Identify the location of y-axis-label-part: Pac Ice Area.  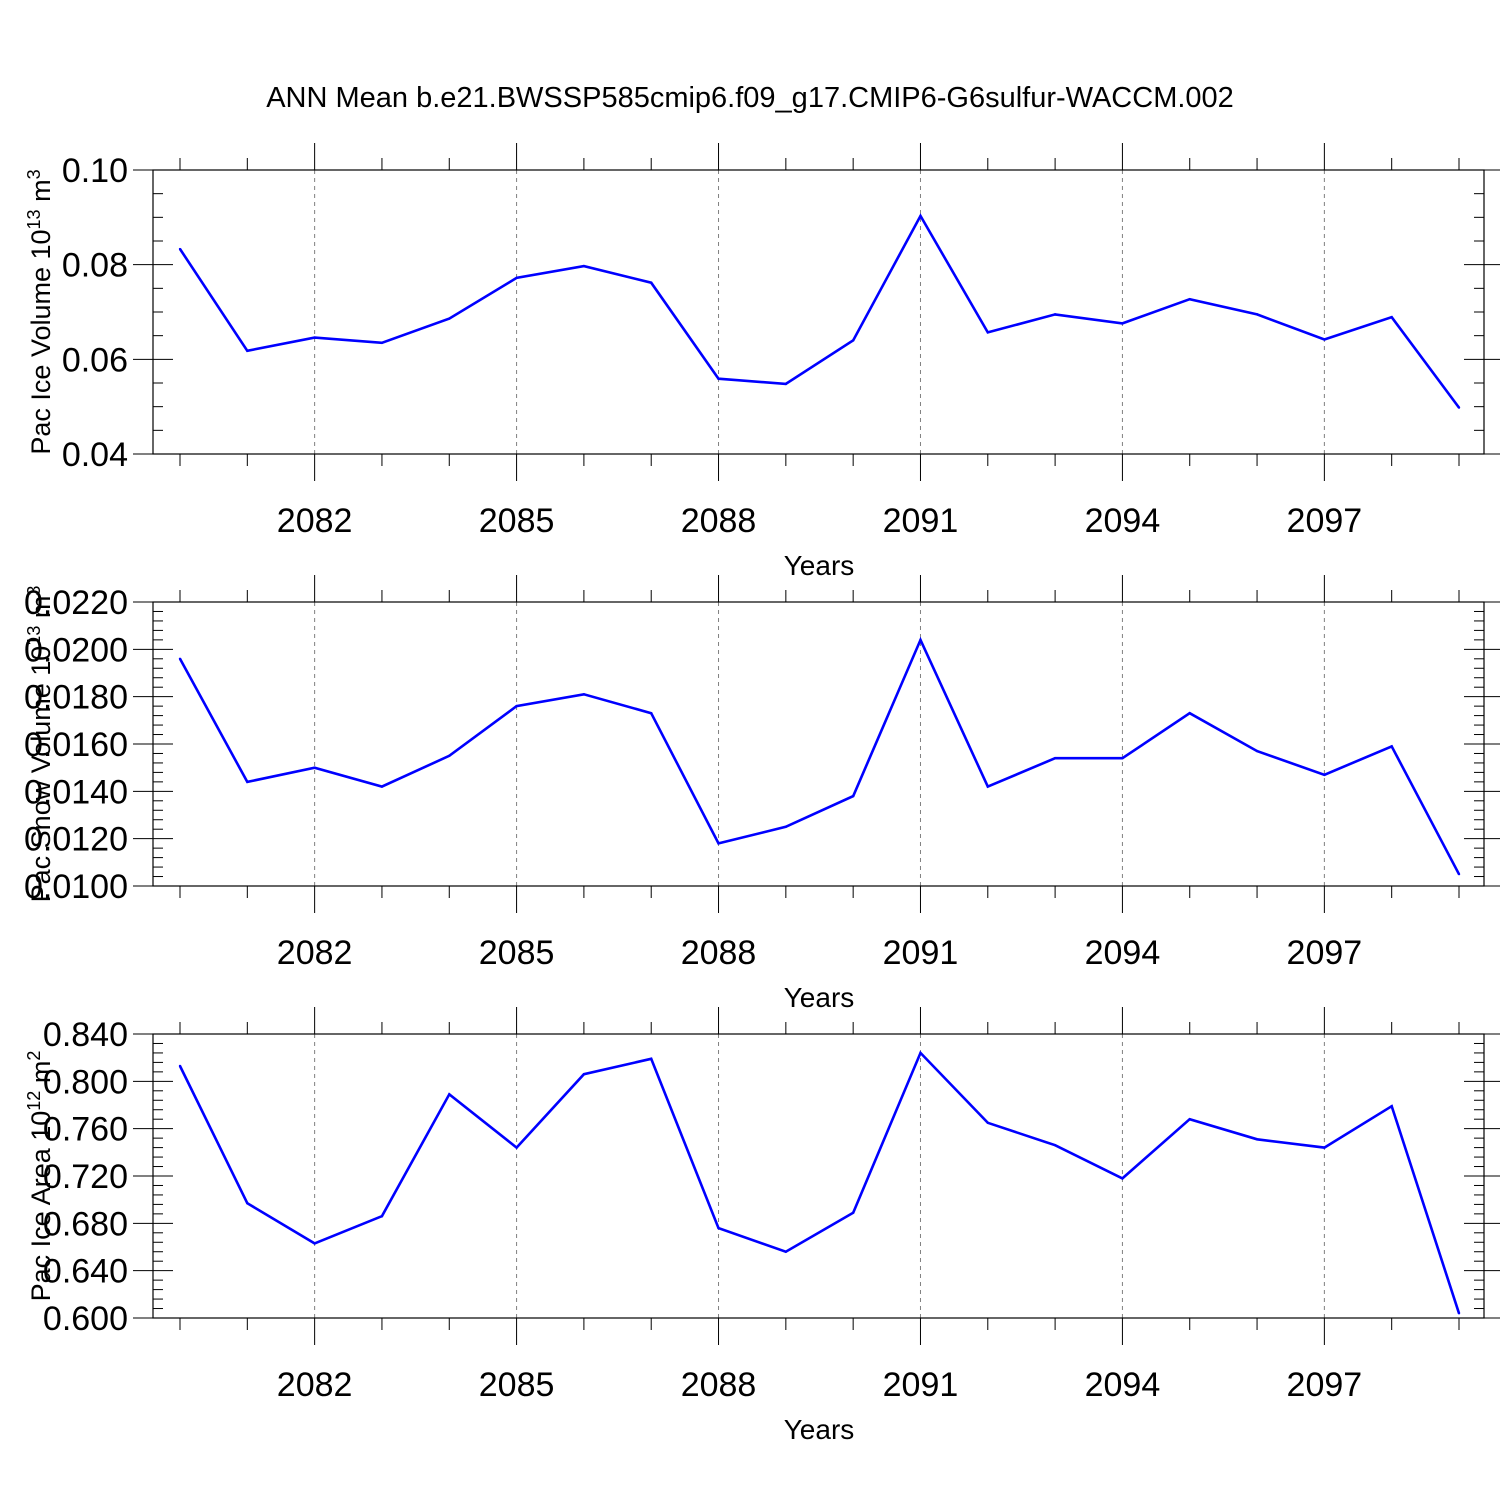
(41, 1221).